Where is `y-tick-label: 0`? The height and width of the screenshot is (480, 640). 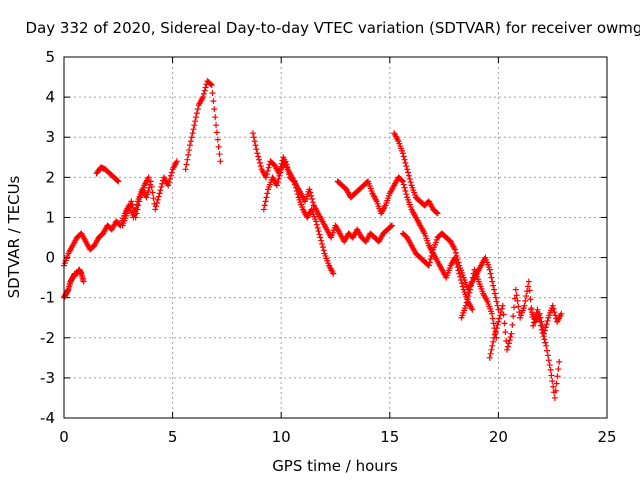 y-tick-label: 0 is located at coordinates (50, 258).